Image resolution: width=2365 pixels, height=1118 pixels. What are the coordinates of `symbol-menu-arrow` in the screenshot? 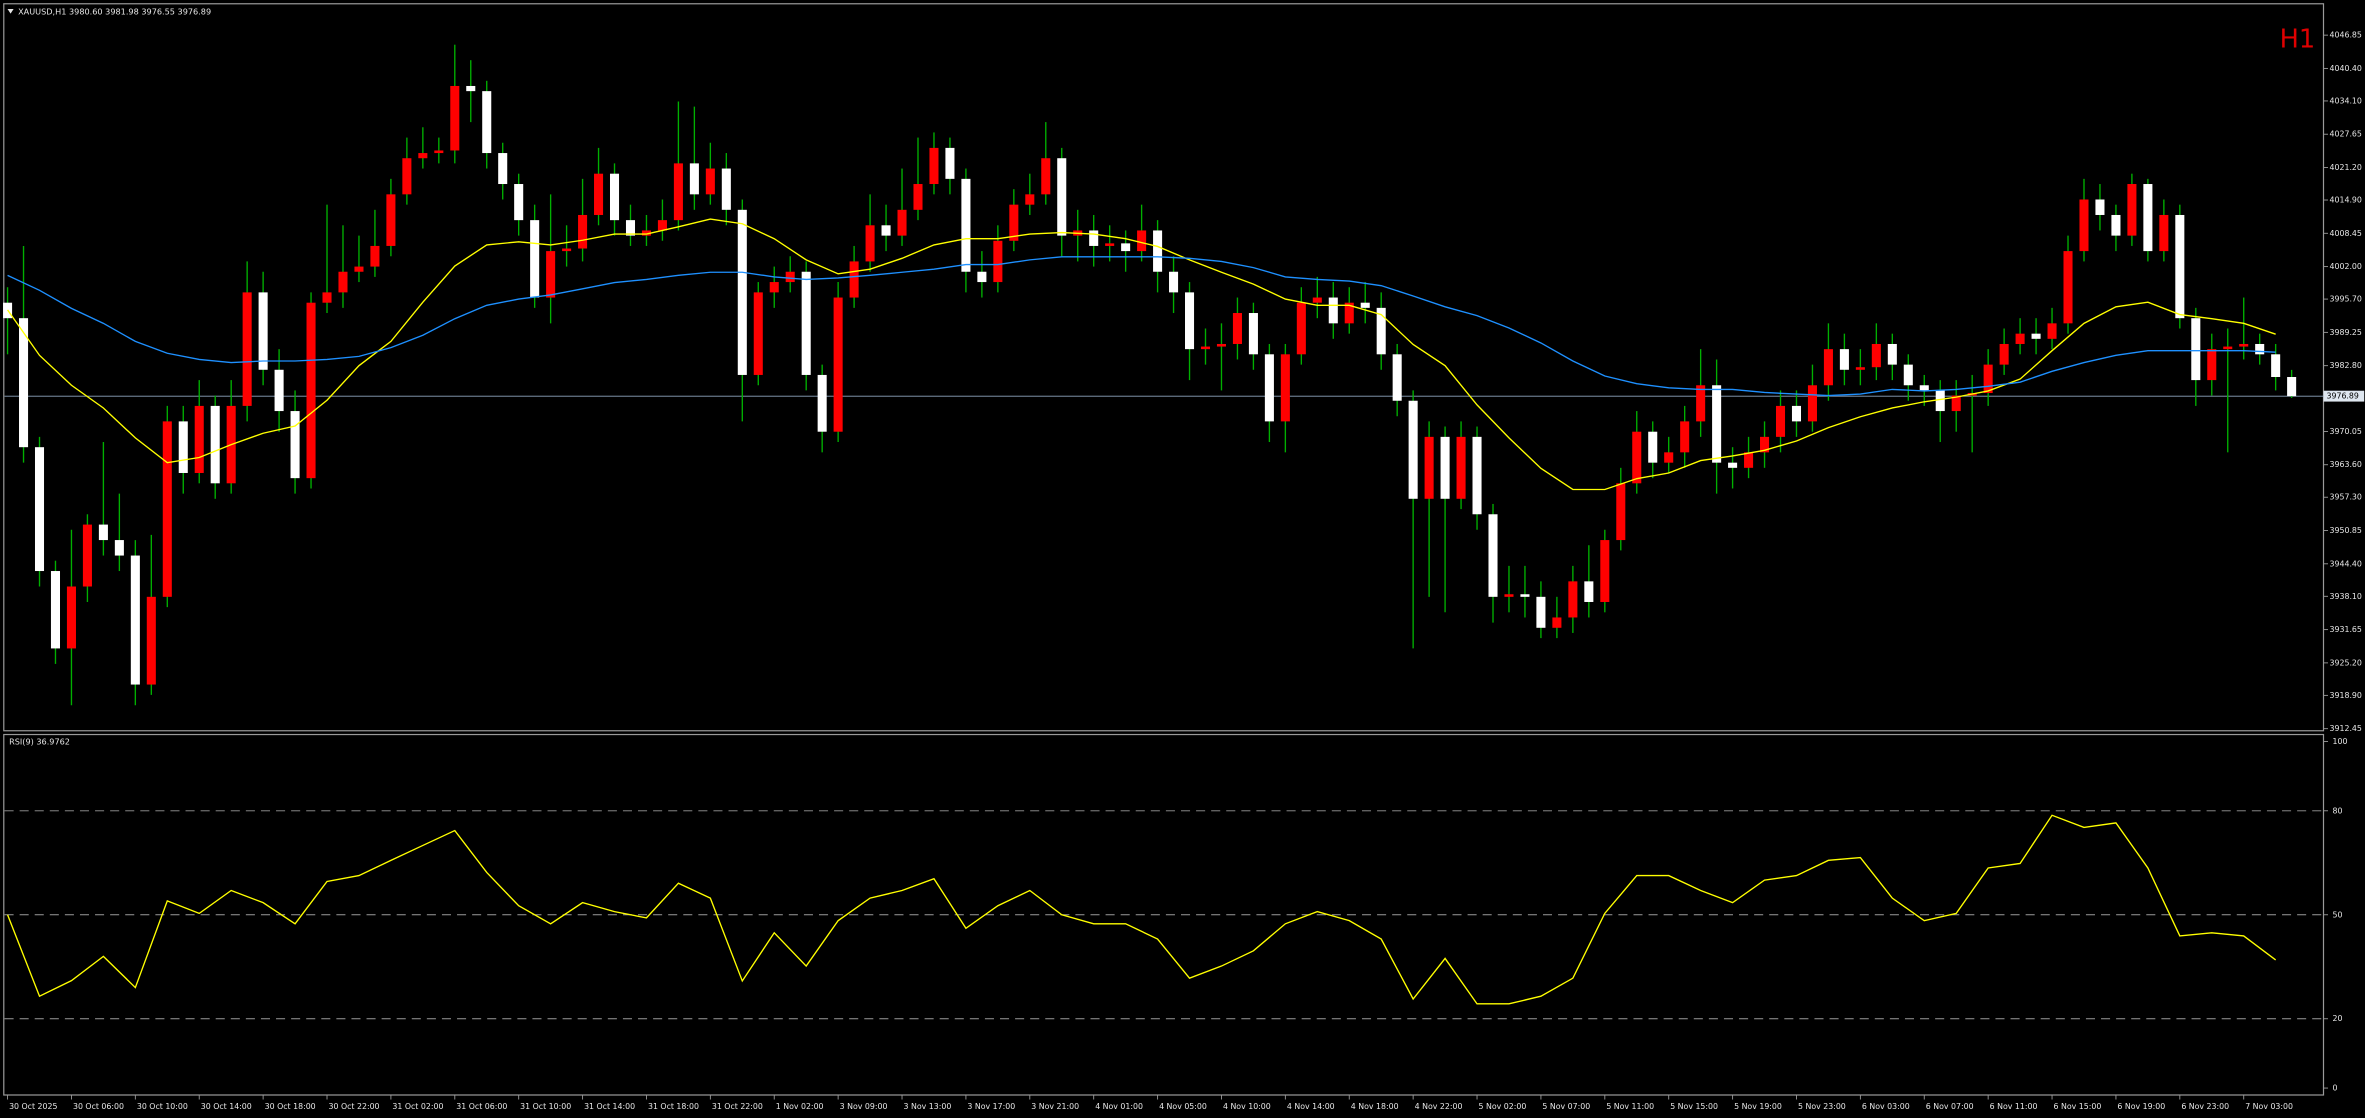 It's located at (10, 11).